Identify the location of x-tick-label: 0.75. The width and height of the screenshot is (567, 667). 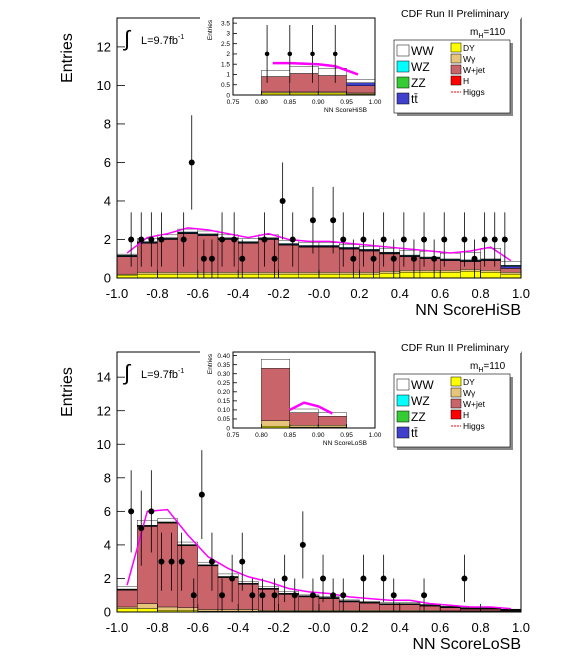
(233, 102).